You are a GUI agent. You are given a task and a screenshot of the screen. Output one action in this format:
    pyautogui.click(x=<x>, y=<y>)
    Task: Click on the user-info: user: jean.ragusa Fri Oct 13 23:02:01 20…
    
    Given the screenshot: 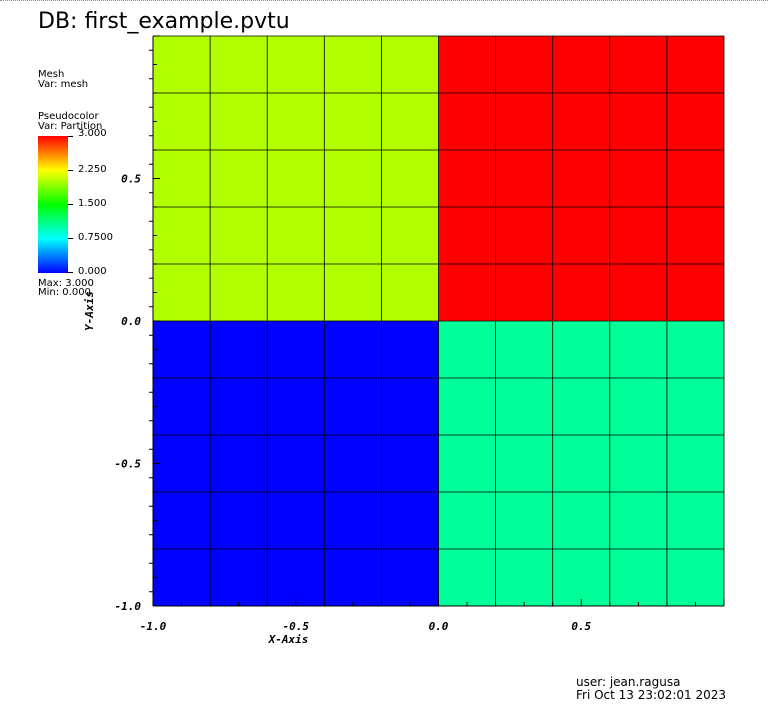 What is the action you would take?
    pyautogui.click(x=651, y=689)
    